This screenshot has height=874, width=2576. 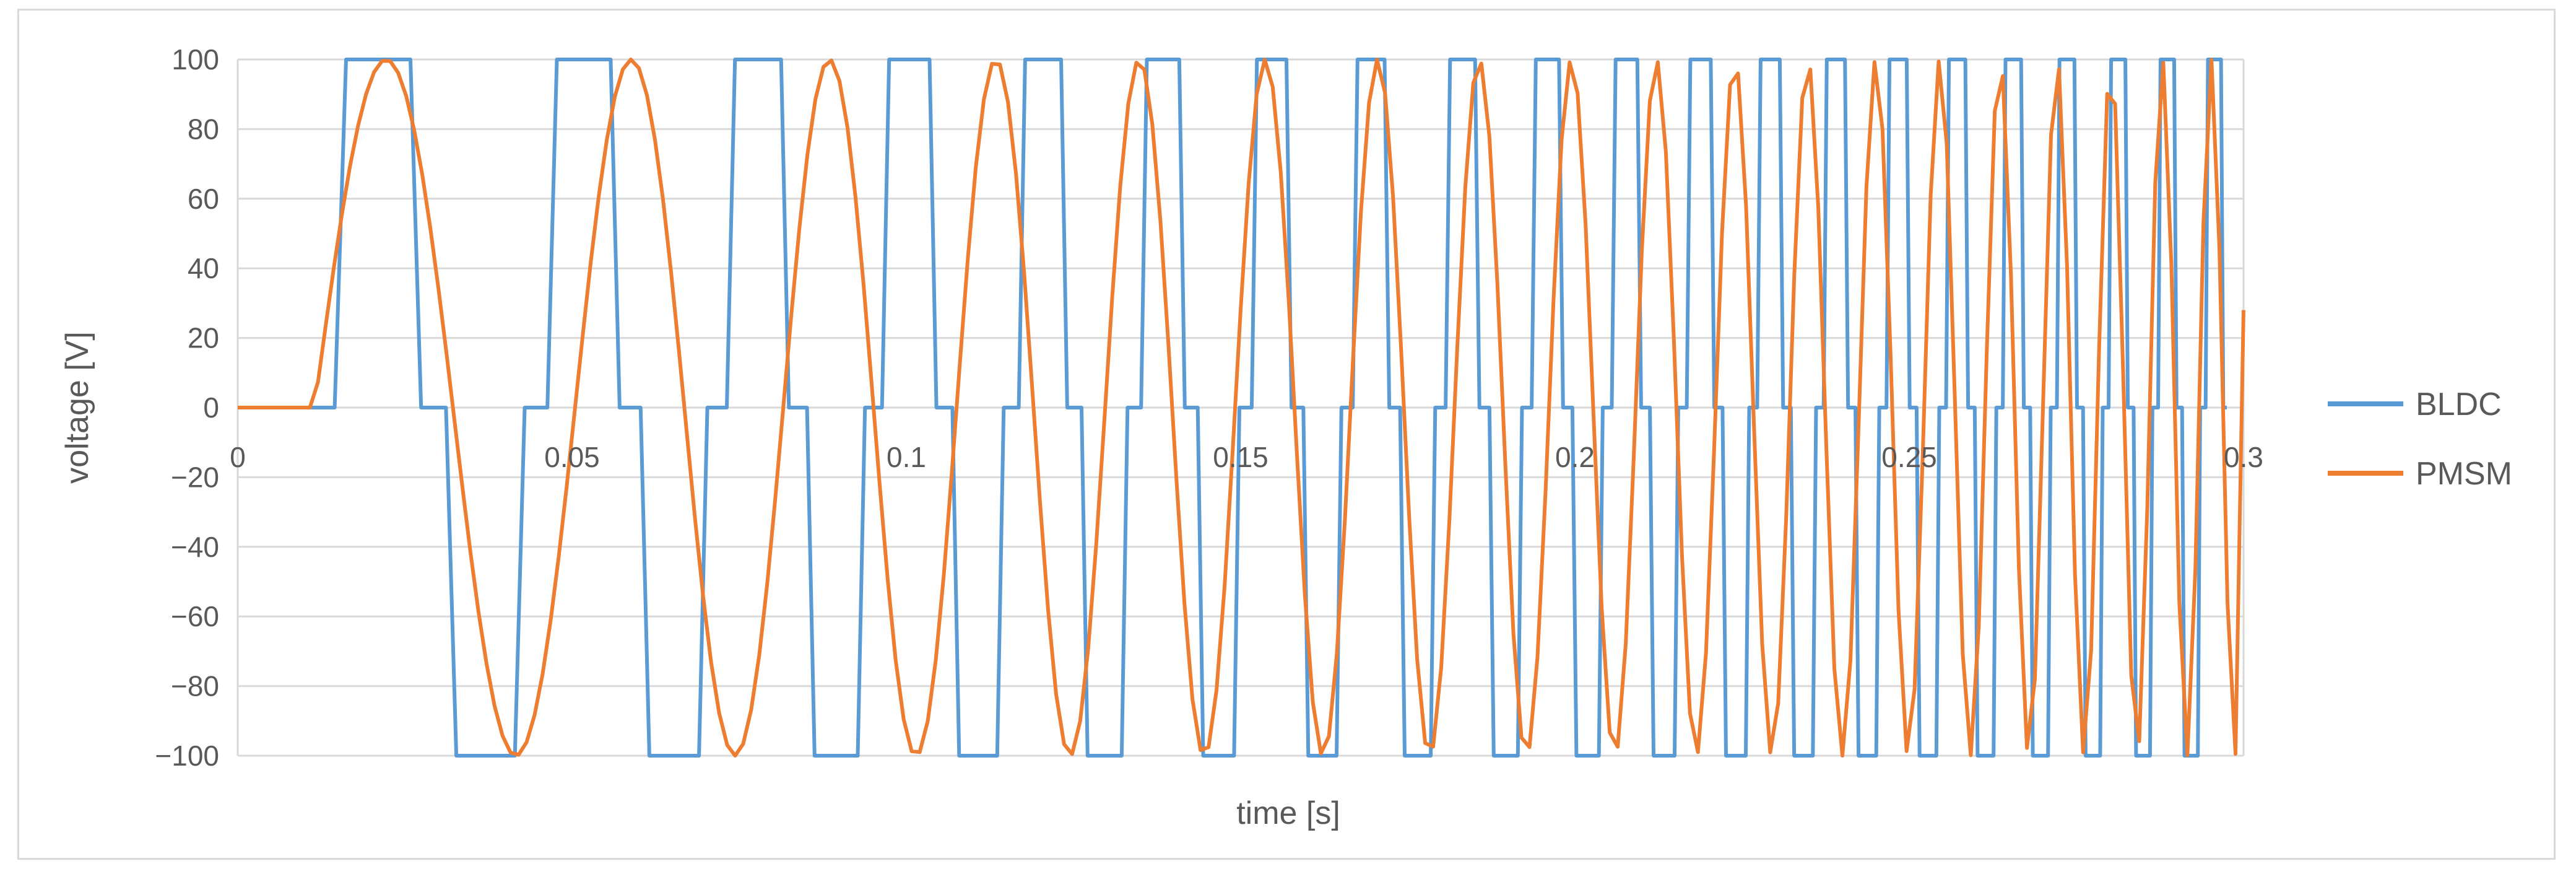 I want to click on x-tick-label: 0.3, so click(x=2243, y=457).